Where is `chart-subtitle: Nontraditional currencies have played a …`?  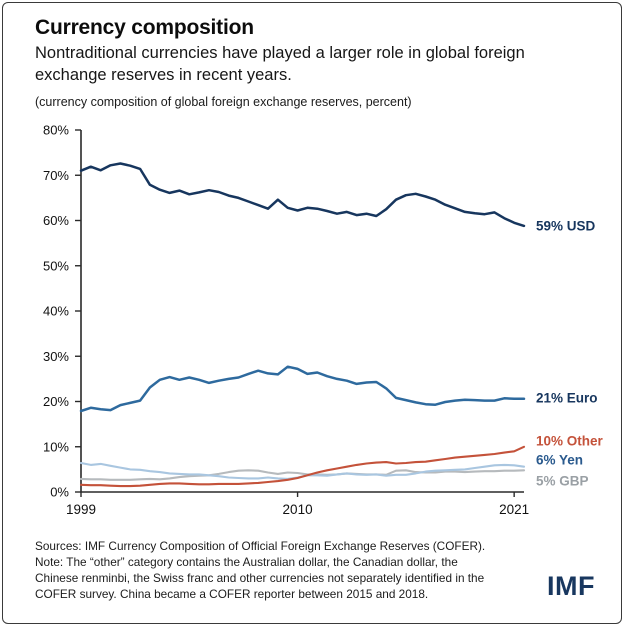
chart-subtitle: Nontraditional currencies have played a … is located at coordinates (280, 64).